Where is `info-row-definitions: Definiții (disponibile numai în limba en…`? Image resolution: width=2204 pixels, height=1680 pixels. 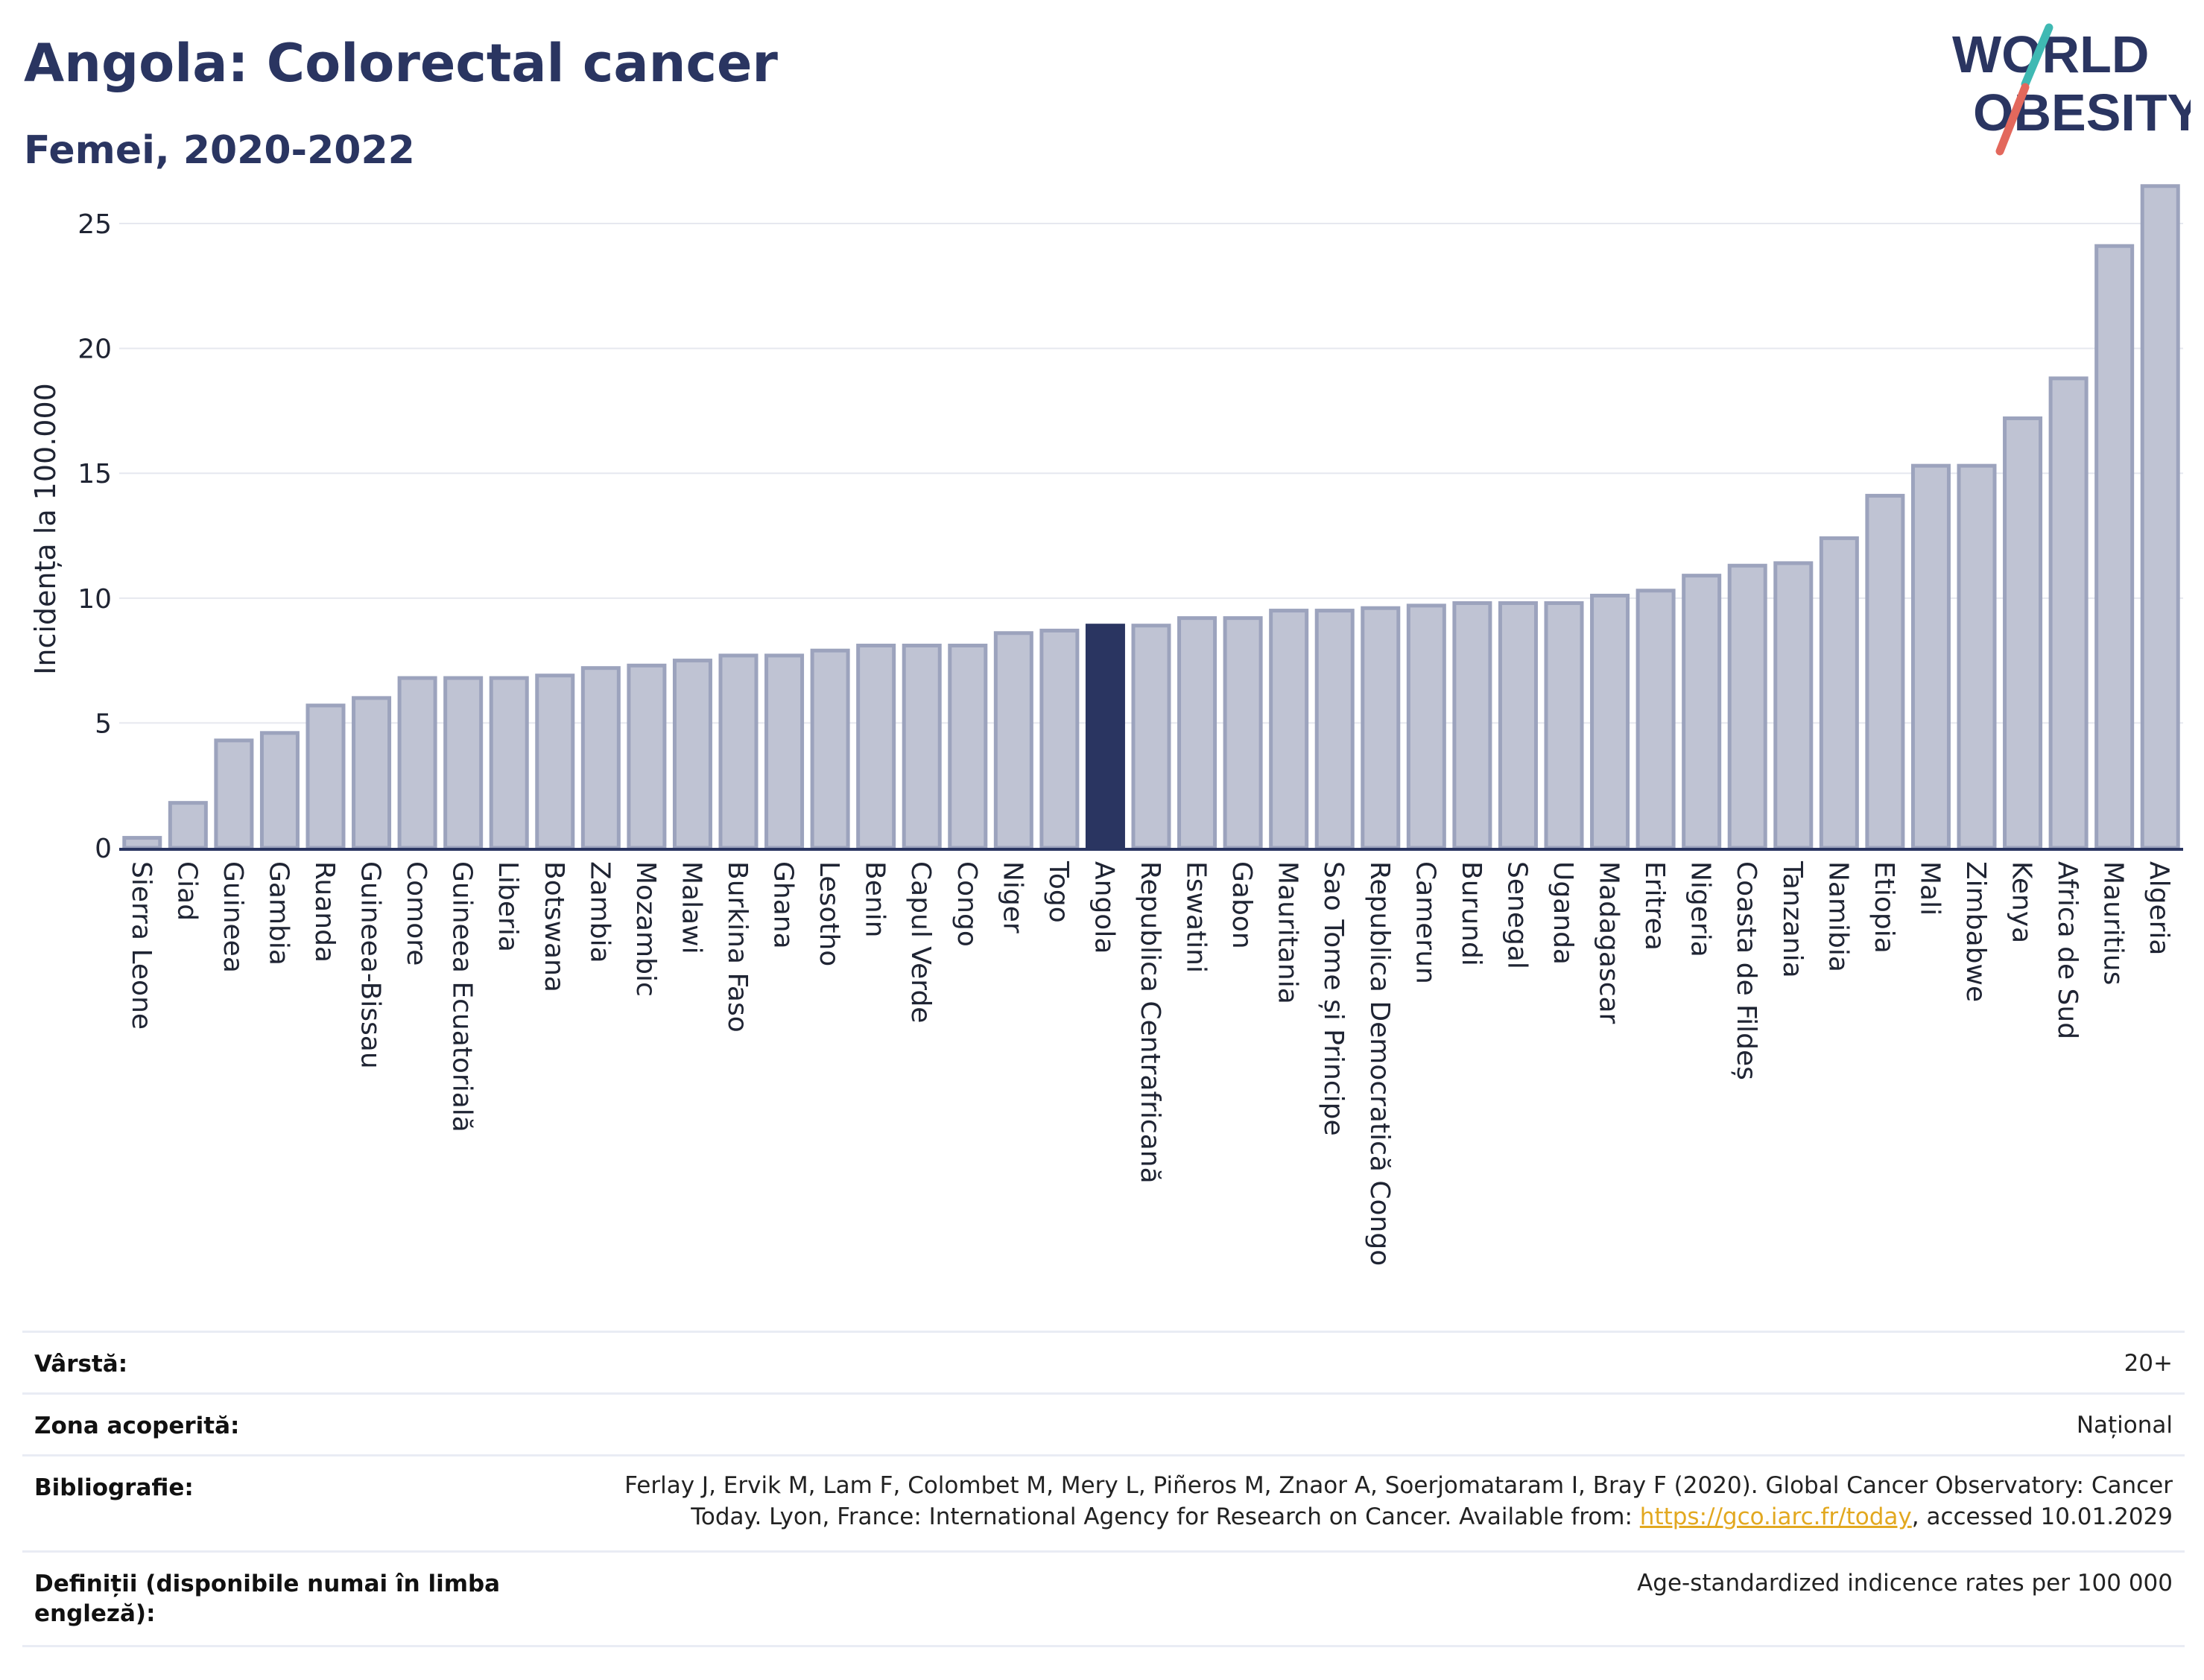 info-row-definitions: Definiții (disponibile numai în limba en… is located at coordinates (1103, 1598).